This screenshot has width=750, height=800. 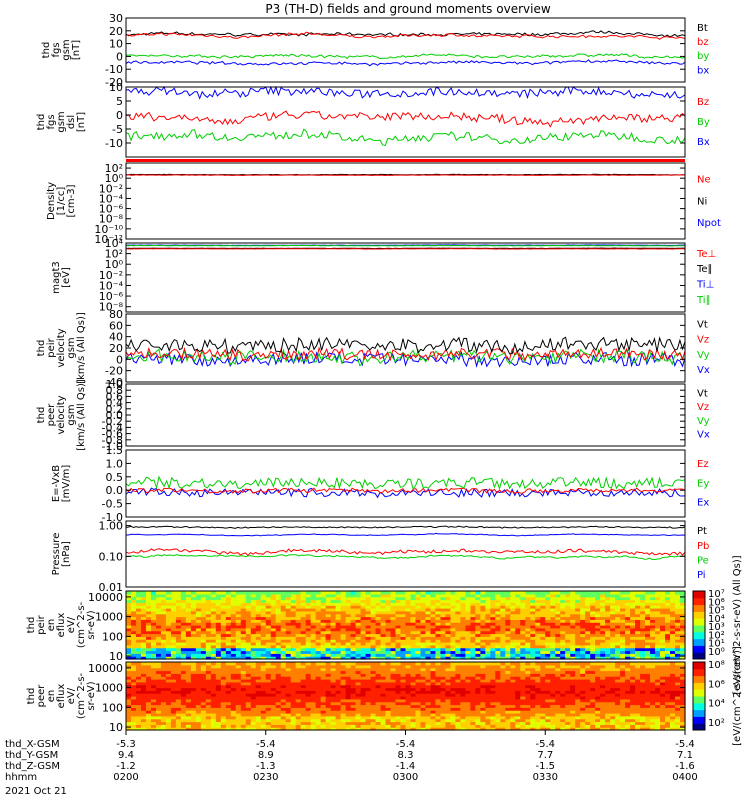 What do you see at coordinates (706, 254) in the screenshot?
I see `legend-entry: Te⊥` at bounding box center [706, 254].